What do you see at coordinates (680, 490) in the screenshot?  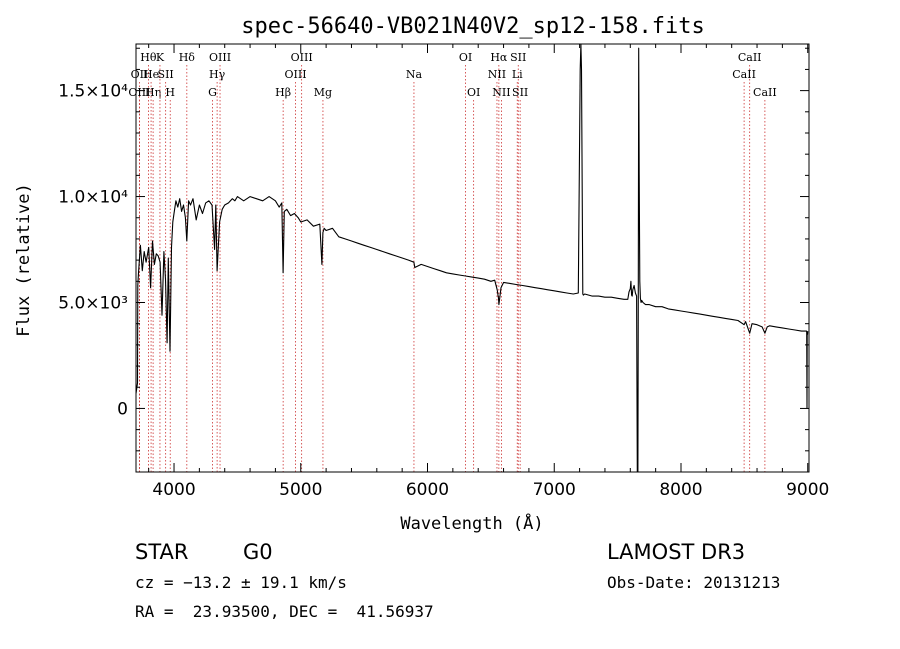 I see `x-tick-label: 8000` at bounding box center [680, 490].